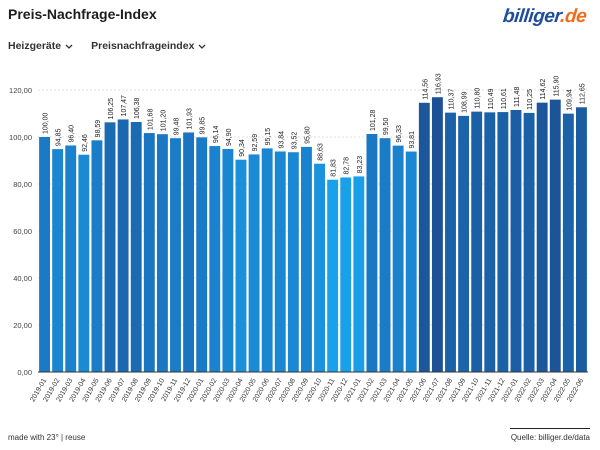  What do you see at coordinates (72, 134) in the screenshot?
I see `bar-value-label: 96,40` at bounding box center [72, 134].